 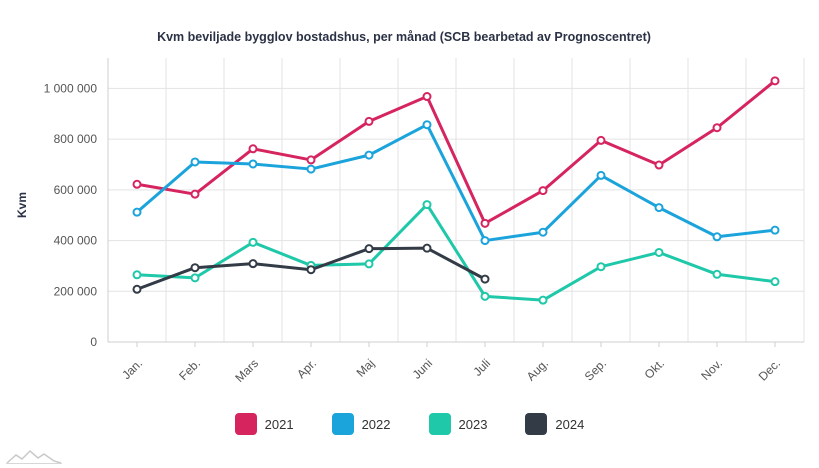 What do you see at coordinates (76, 190) in the screenshot?
I see `y-tick-label: 600 000` at bounding box center [76, 190].